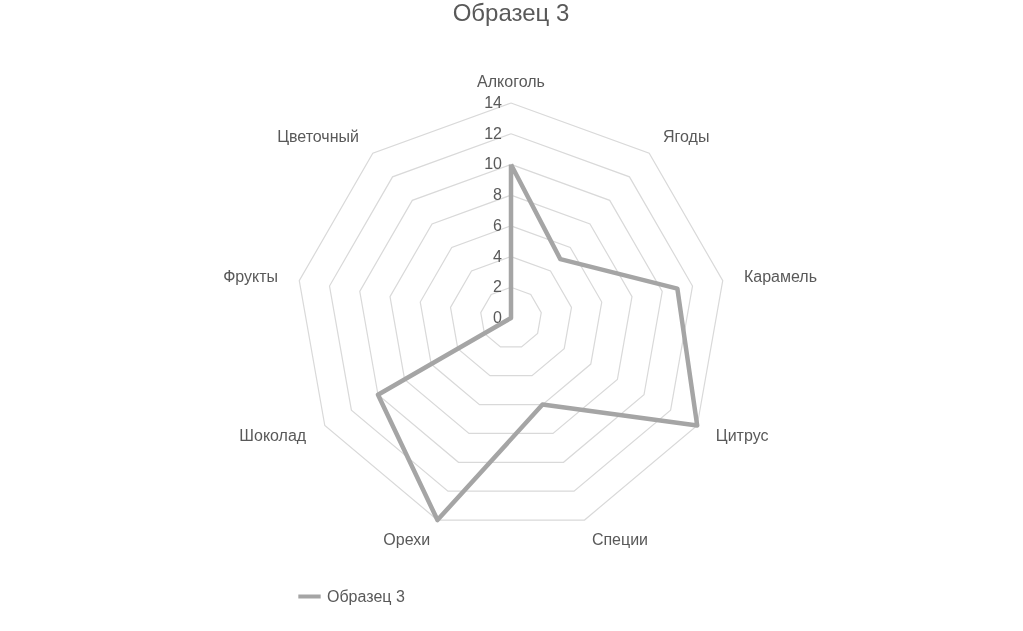 The height and width of the screenshot is (631, 1023). What do you see at coordinates (493, 164) in the screenshot?
I see `y-tick-label: 10` at bounding box center [493, 164].